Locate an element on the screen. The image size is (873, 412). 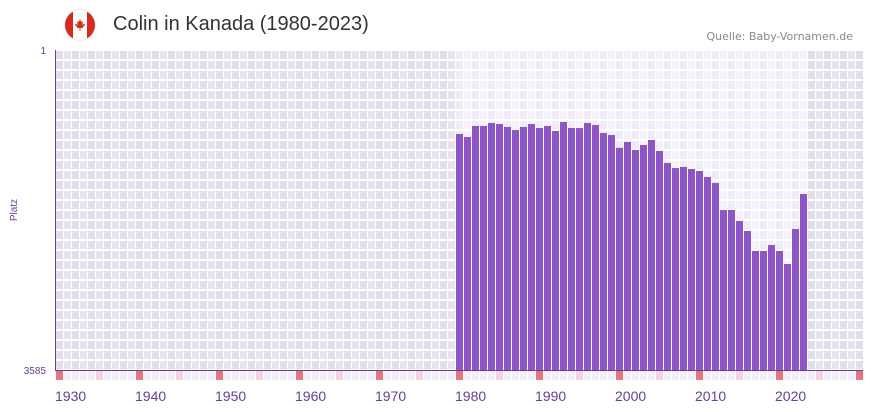
bar-1981 is located at coordinates (467, 253).